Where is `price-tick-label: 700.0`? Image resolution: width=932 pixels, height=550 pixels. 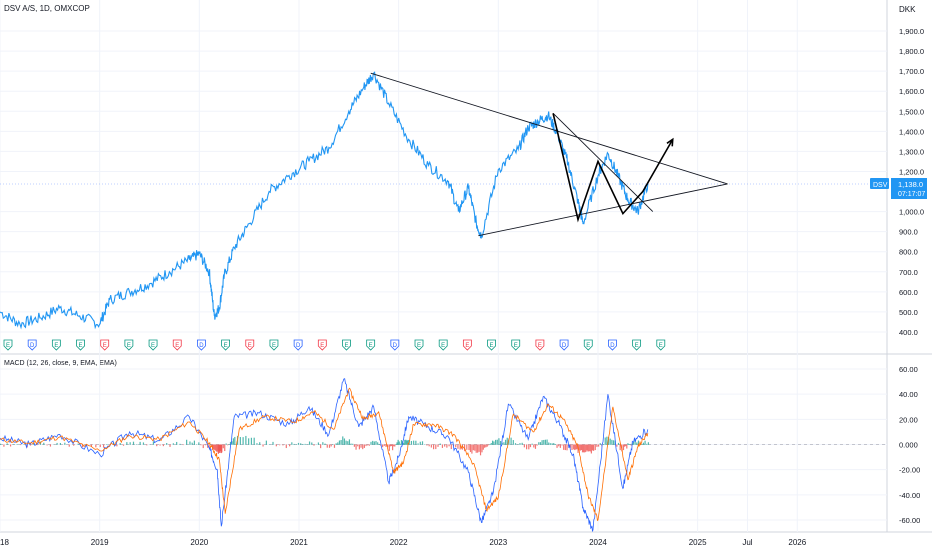
price-tick-label: 700.0 is located at coordinates (908, 272).